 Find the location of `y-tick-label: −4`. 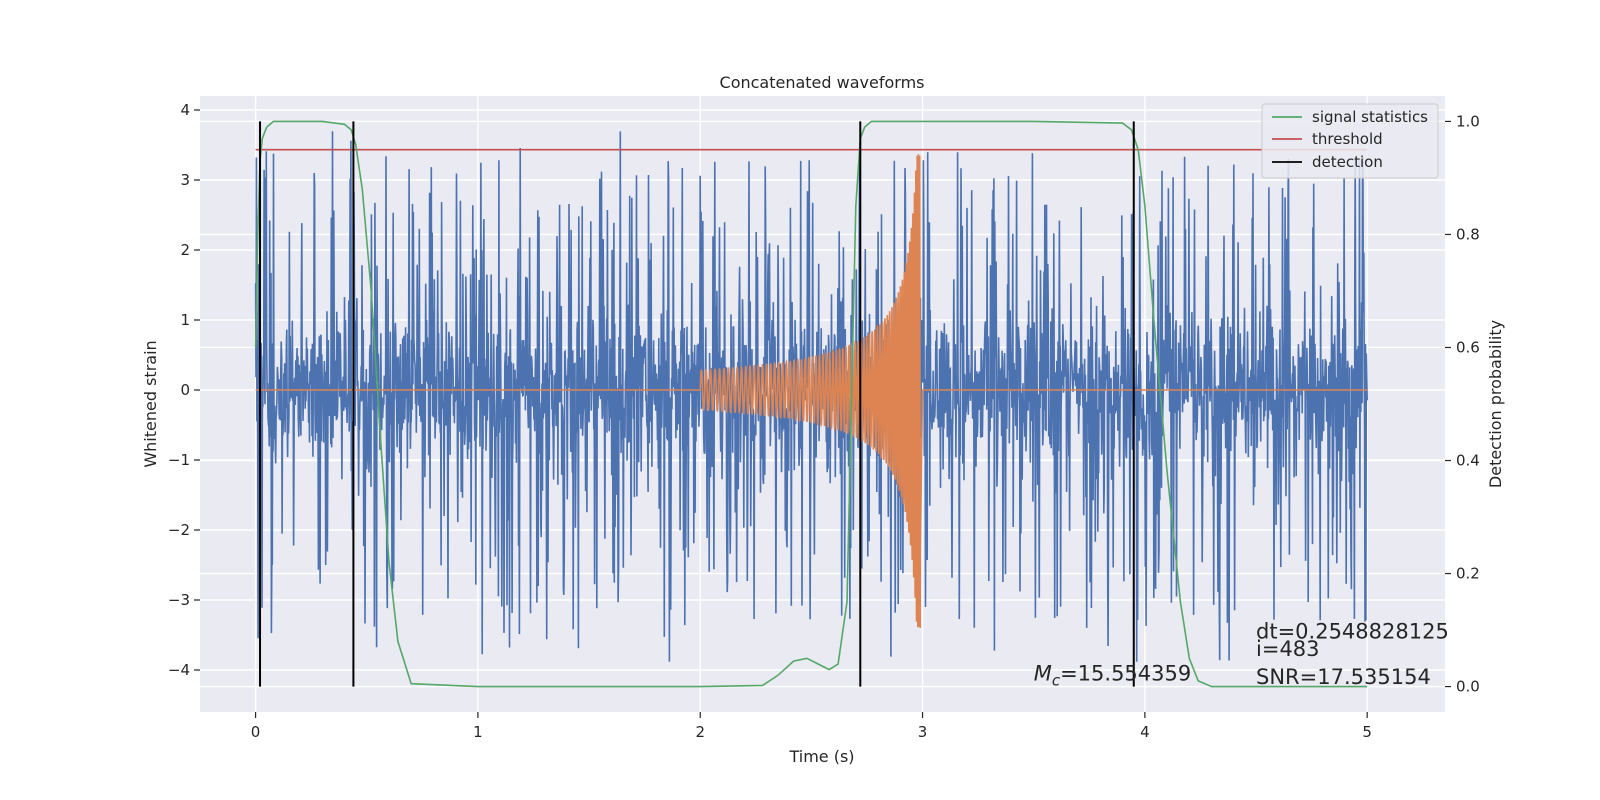

y-tick-label: −4 is located at coordinates (179, 670).